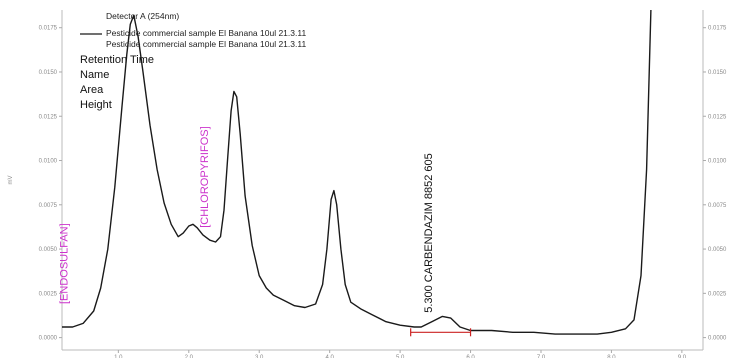 The image size is (730, 358). Describe the element at coordinates (717, 73) in the screenshot. I see `y-tick-label-right: 0.0150` at that location.